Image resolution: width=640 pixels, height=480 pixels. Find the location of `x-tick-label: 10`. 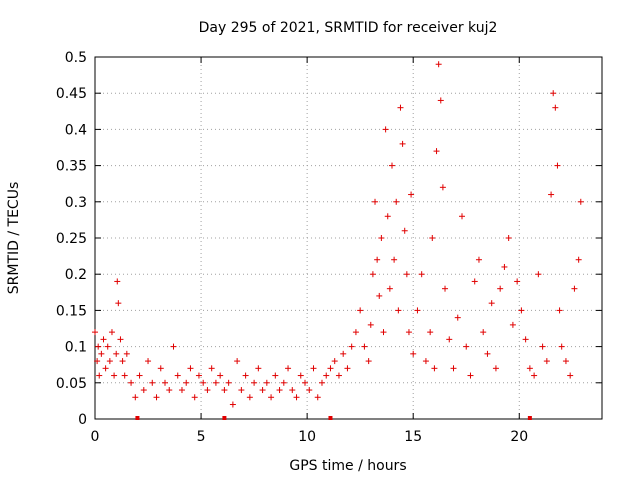

x-tick-label: 10 is located at coordinates (307, 437).